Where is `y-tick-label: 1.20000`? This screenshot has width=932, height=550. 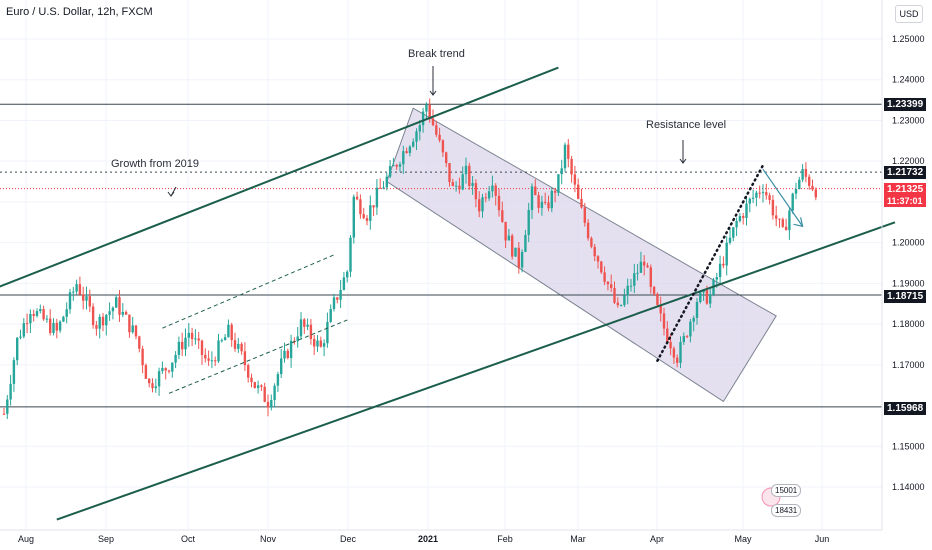
y-tick-label: 1.20000 is located at coordinates (908, 243).